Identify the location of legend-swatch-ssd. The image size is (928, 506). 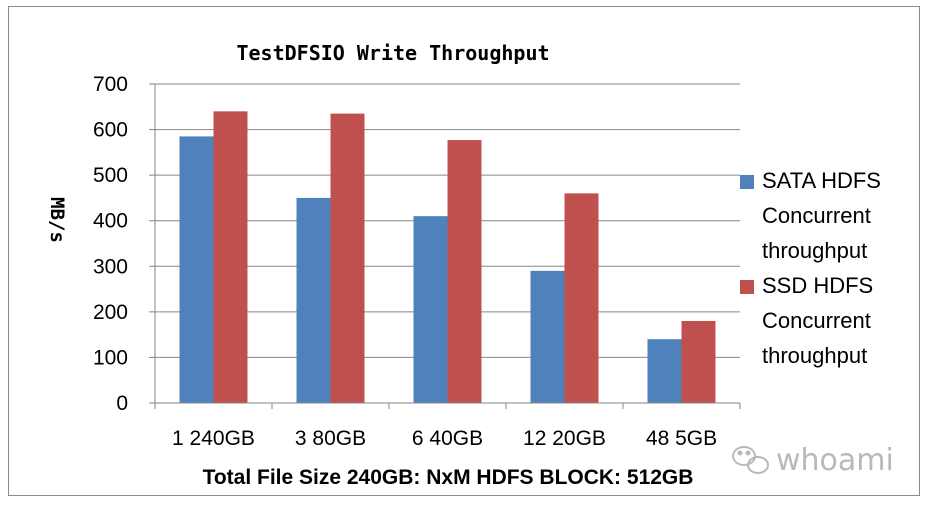
(747, 287).